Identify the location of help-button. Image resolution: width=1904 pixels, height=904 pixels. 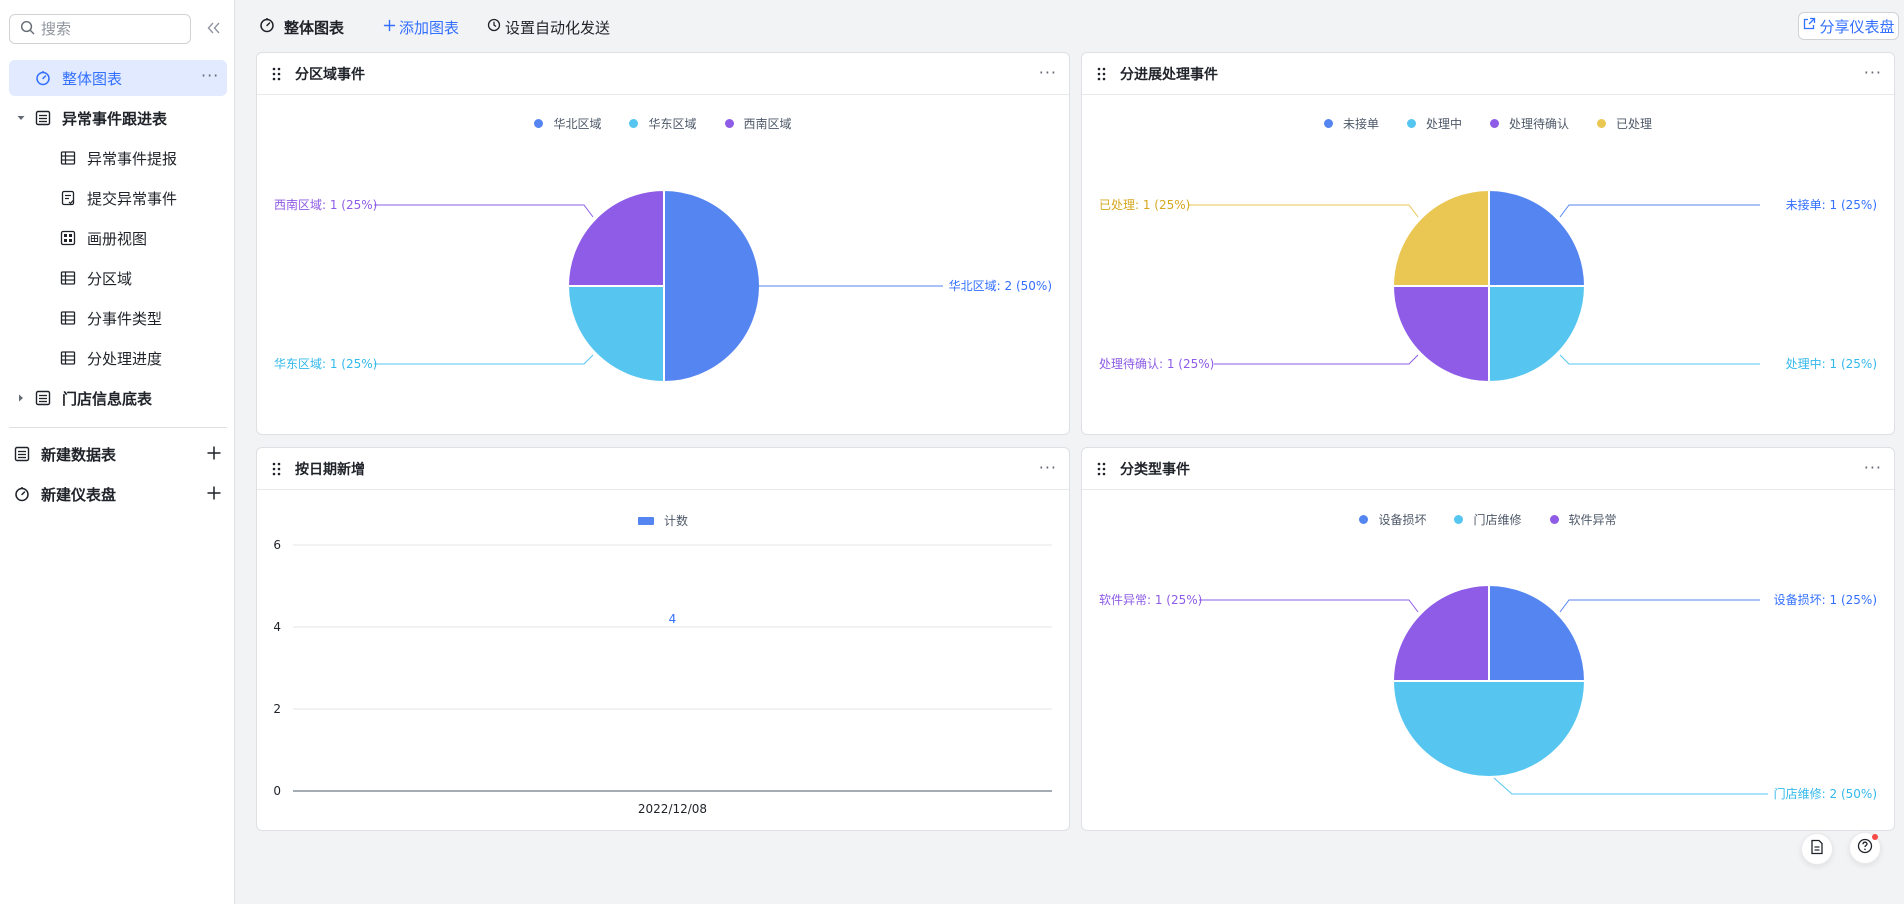
(1865, 848).